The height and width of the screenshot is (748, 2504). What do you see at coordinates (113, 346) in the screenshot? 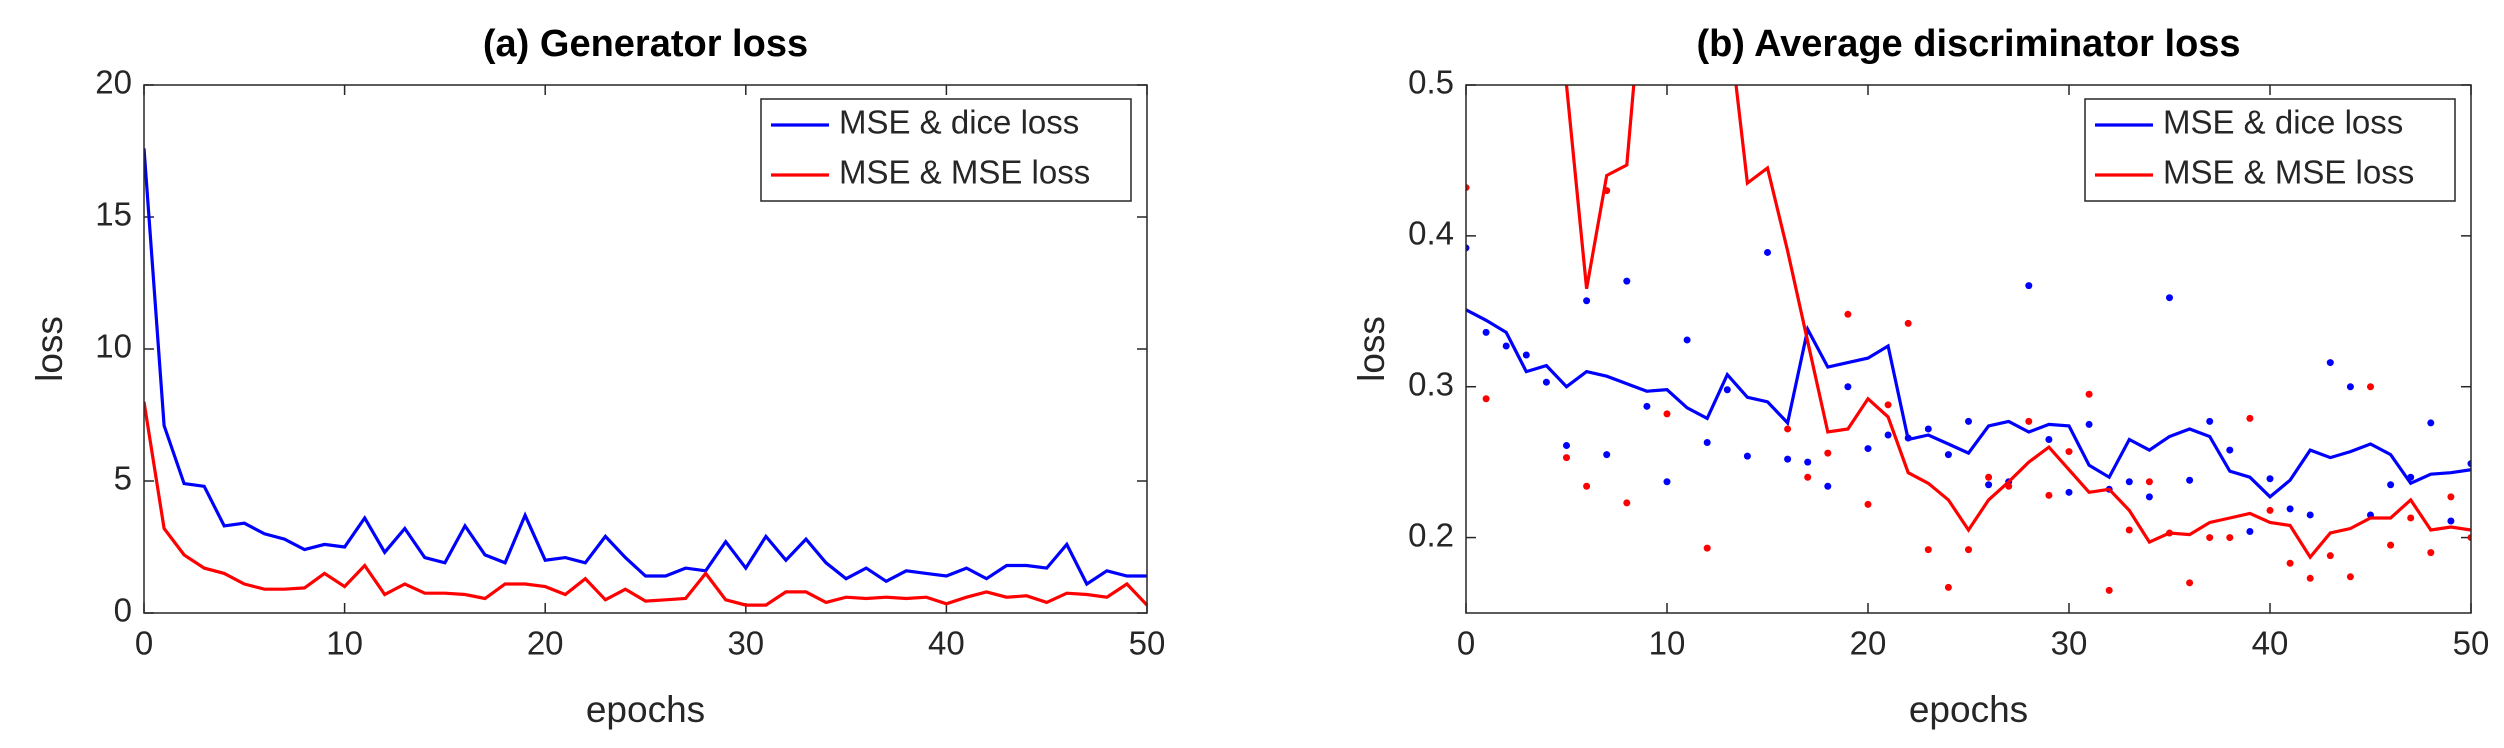
I see `y-tick-label: 10` at bounding box center [113, 346].